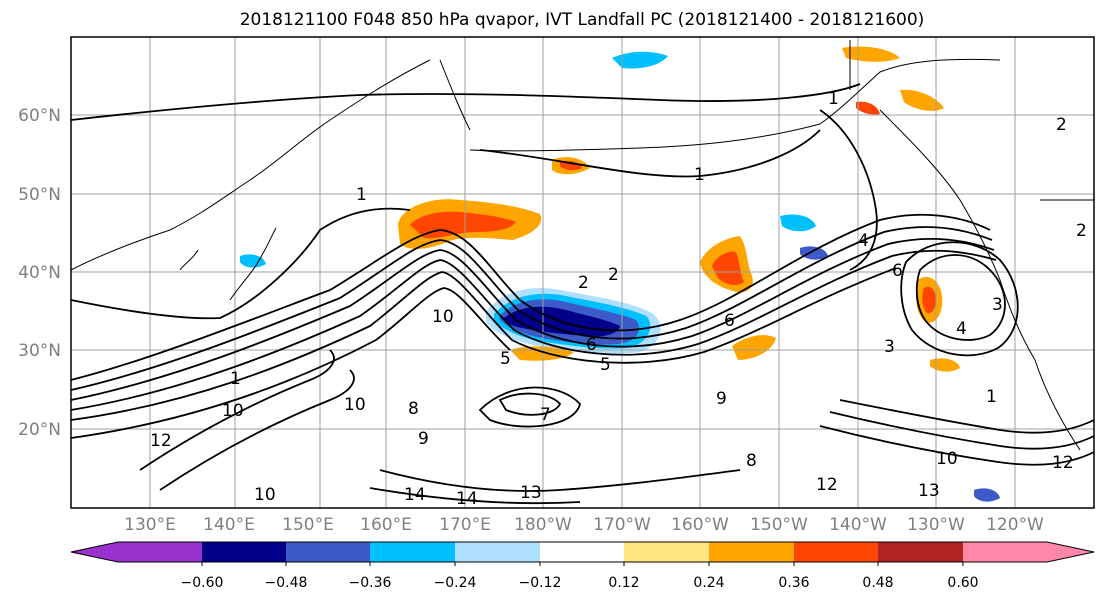 The height and width of the screenshot is (601, 1105). Describe the element at coordinates (39, 116) in the screenshot. I see `lat-label: 60°N` at that location.